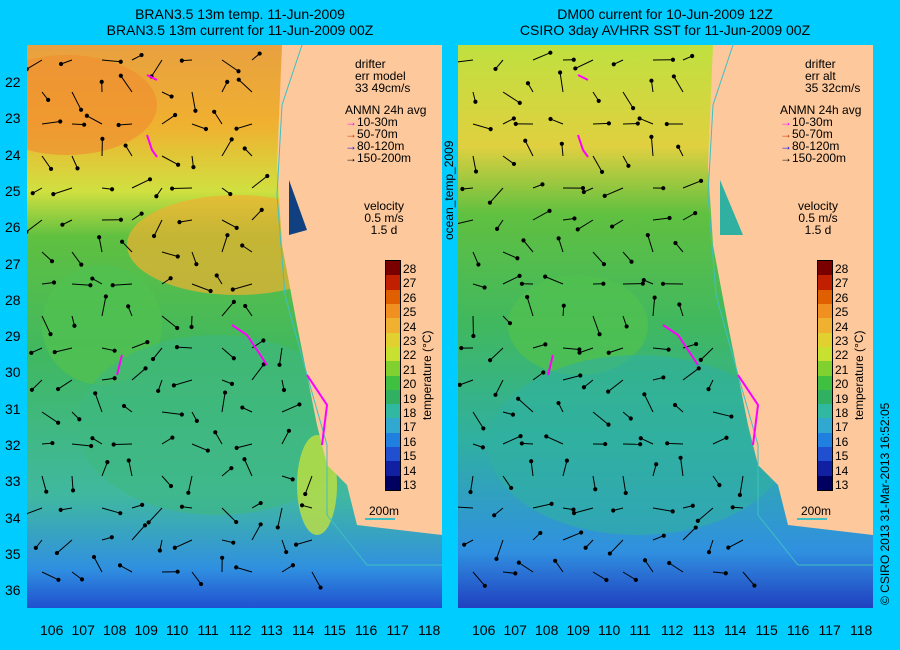  I want to click on lon-tick-label: 113, so click(703, 630).